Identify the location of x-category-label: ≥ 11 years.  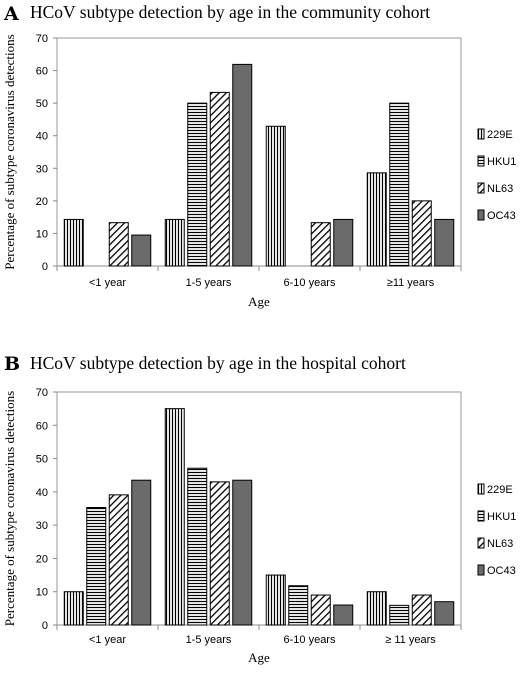
(410, 640).